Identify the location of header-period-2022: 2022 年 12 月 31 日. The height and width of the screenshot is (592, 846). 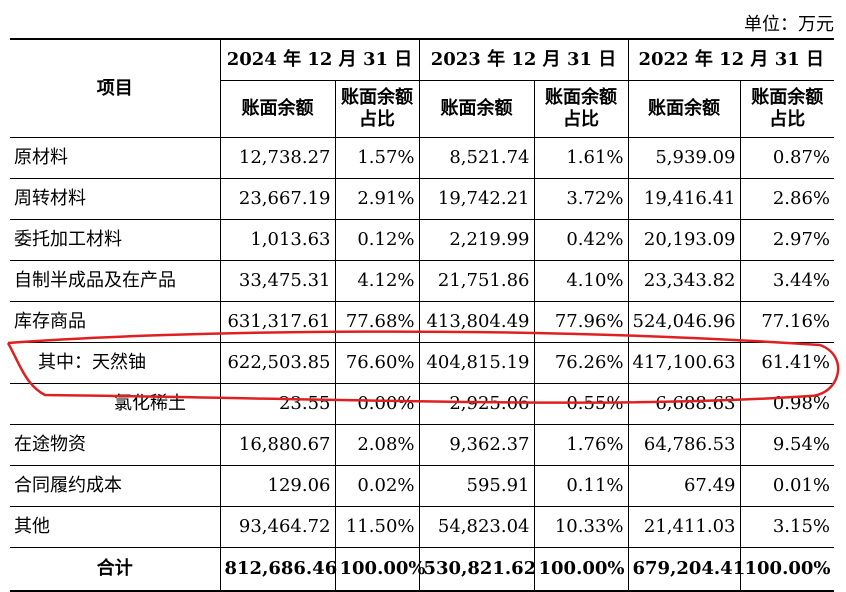
(730, 59).